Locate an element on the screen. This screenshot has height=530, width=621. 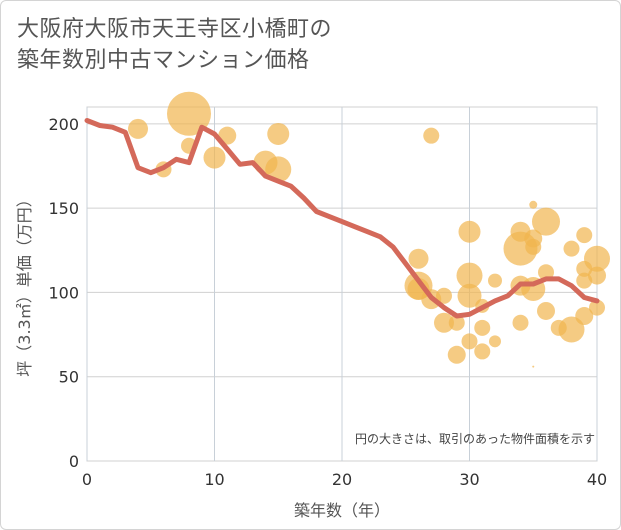
x-tick-label: 30 is located at coordinates (469, 479).